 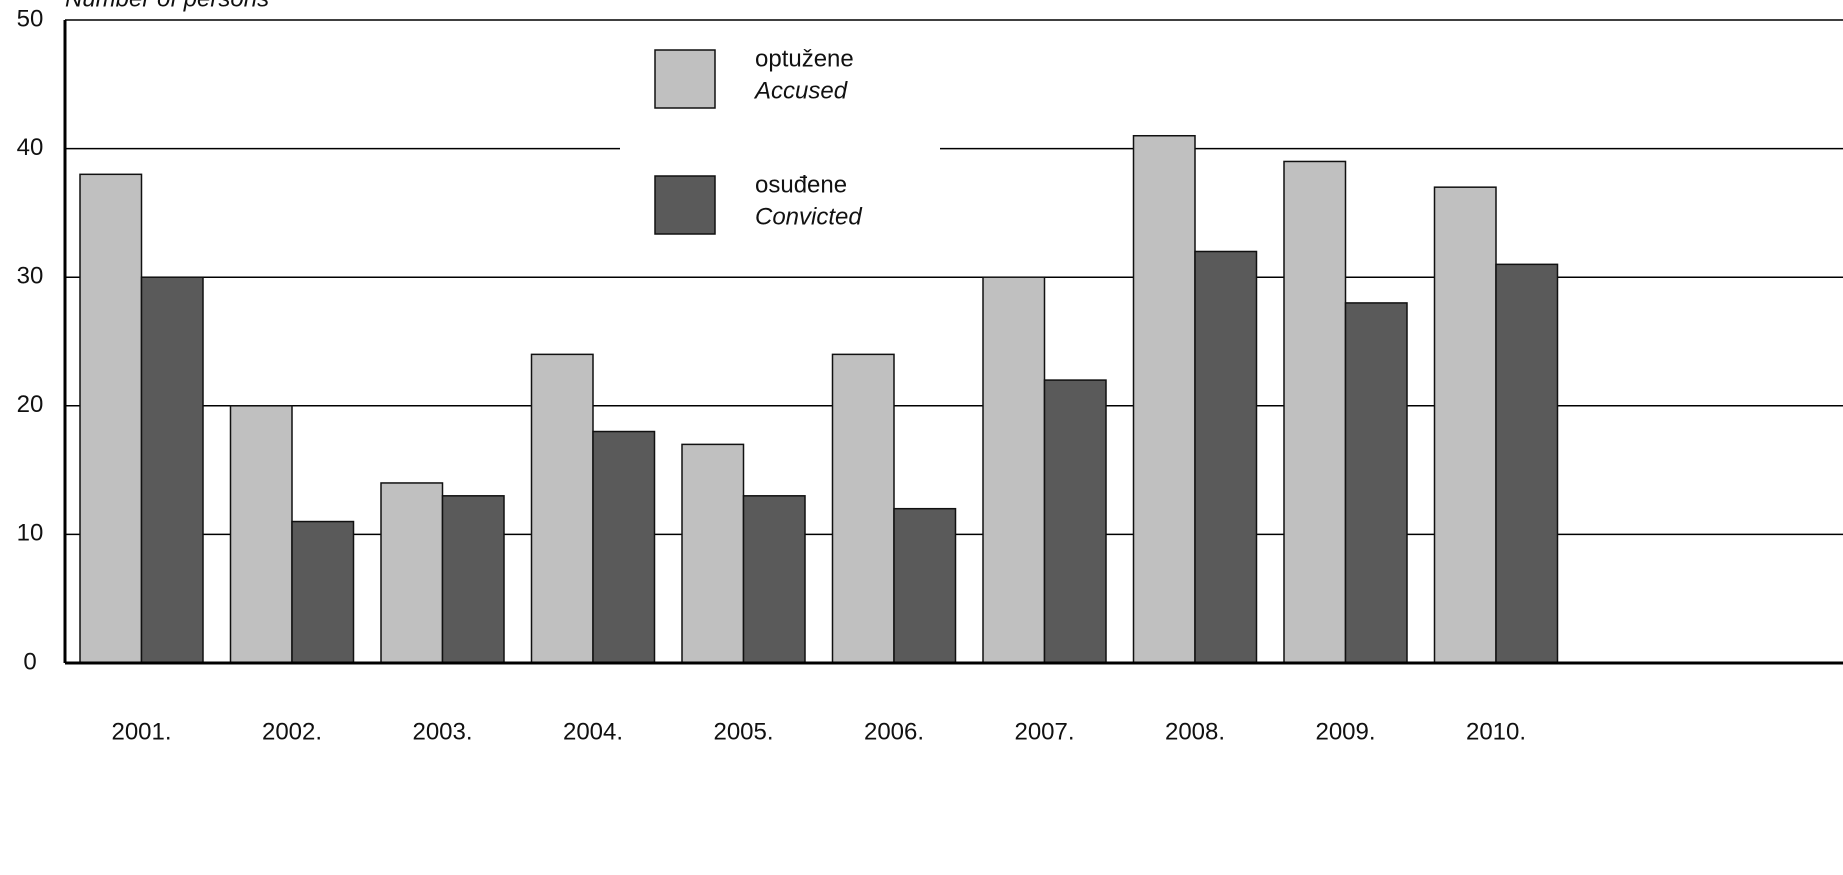 What do you see at coordinates (743, 731) in the screenshot?
I see `x-tick-label: 2005.` at bounding box center [743, 731].